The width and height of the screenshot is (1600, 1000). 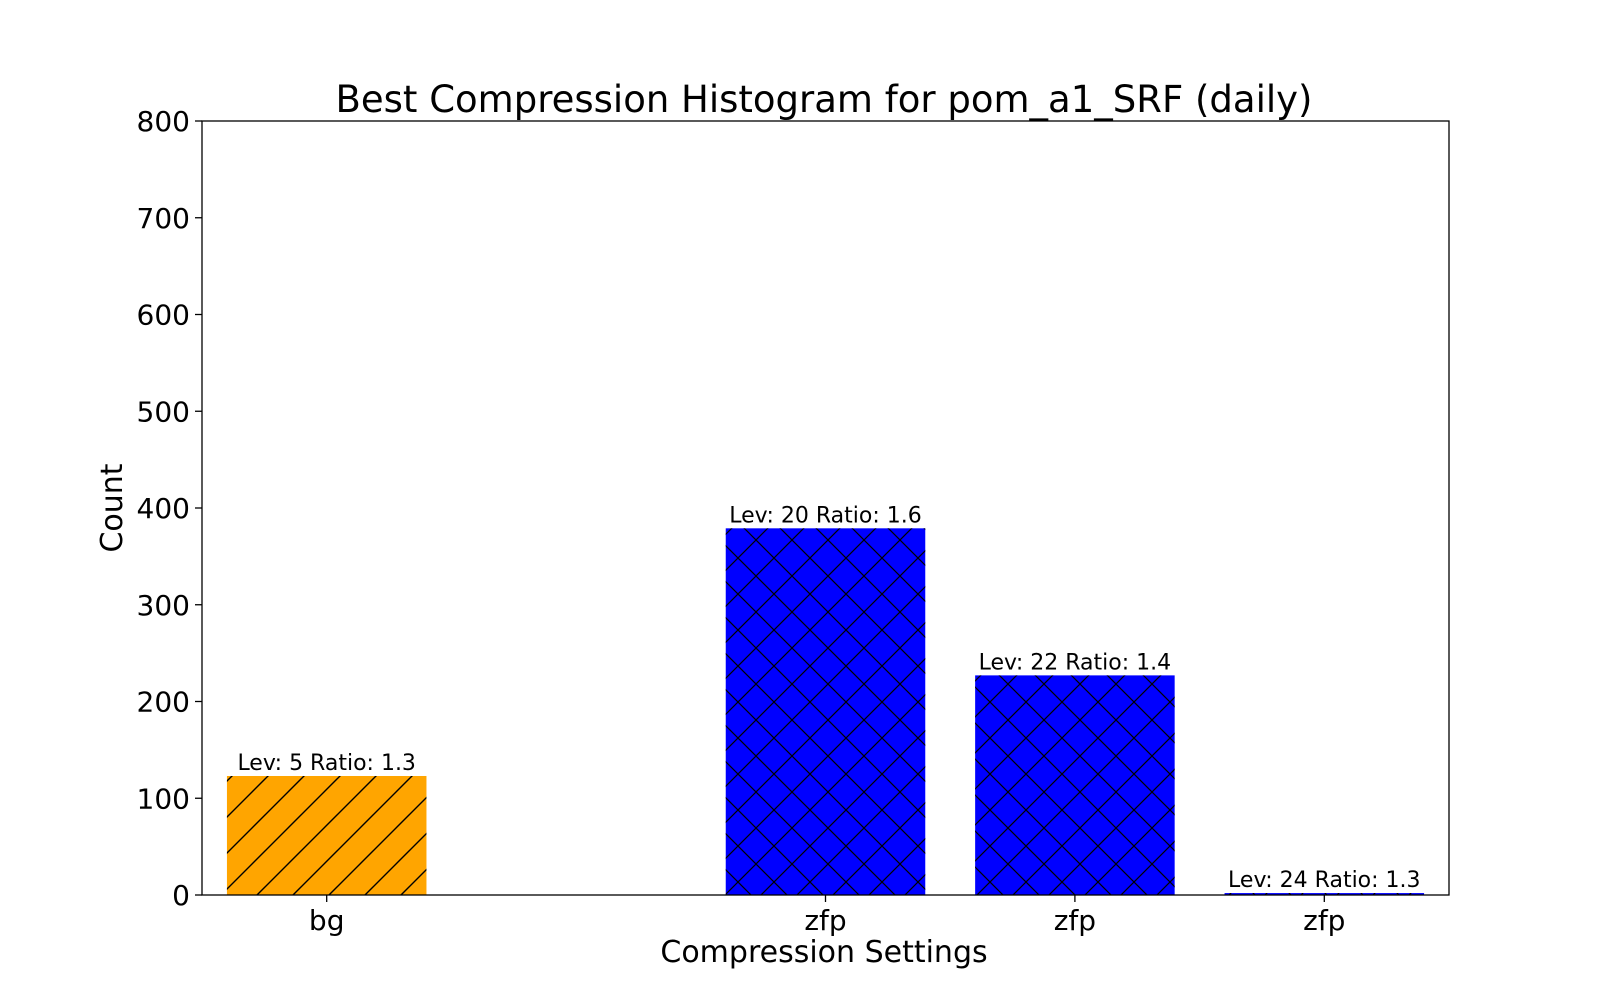 I want to click on x-tick-label: bg, so click(x=327, y=920).